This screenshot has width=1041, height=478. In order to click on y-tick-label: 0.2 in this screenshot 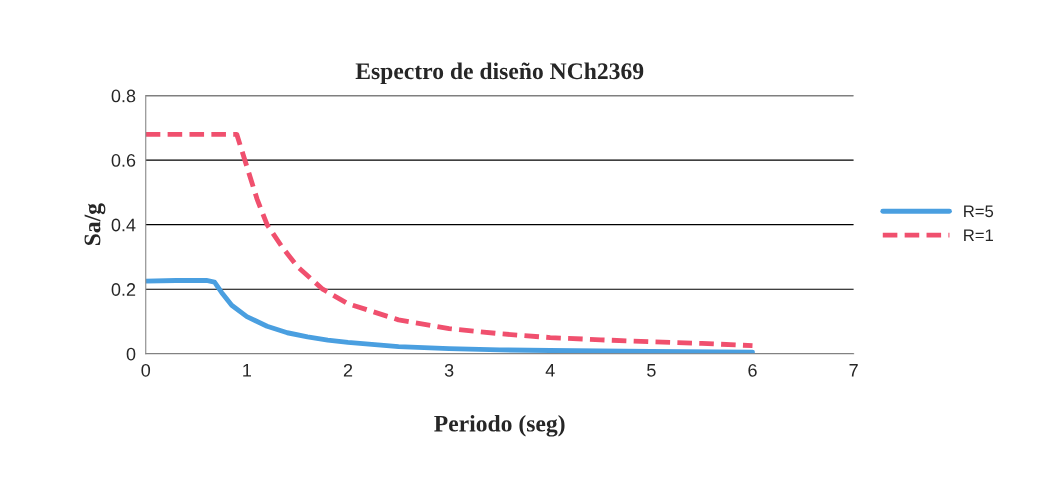, I will do `click(123, 289)`.